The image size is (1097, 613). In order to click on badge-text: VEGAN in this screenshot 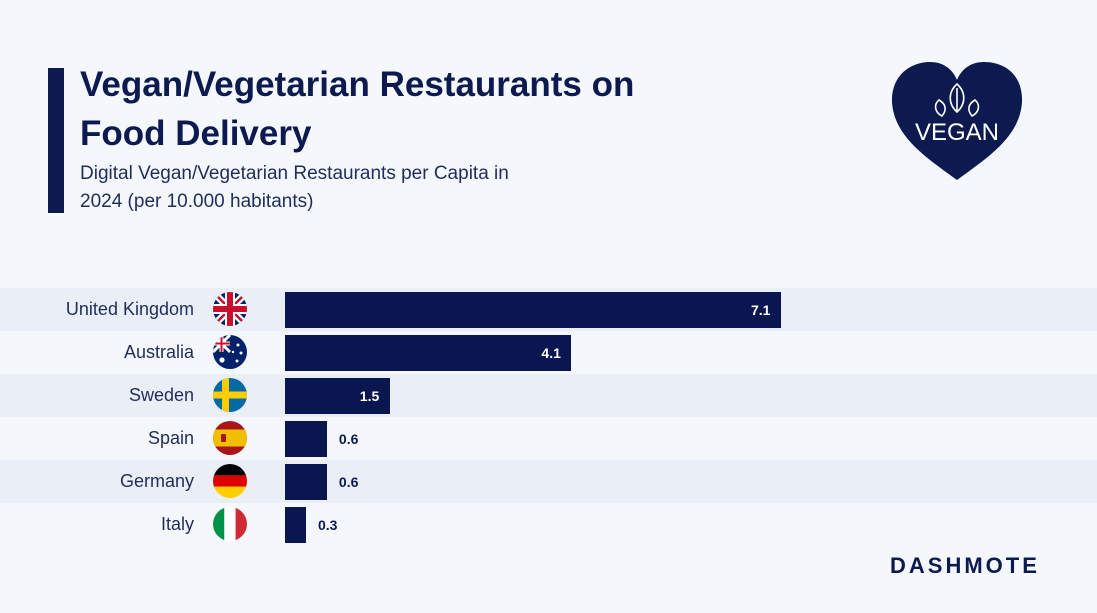, I will do `click(957, 132)`.